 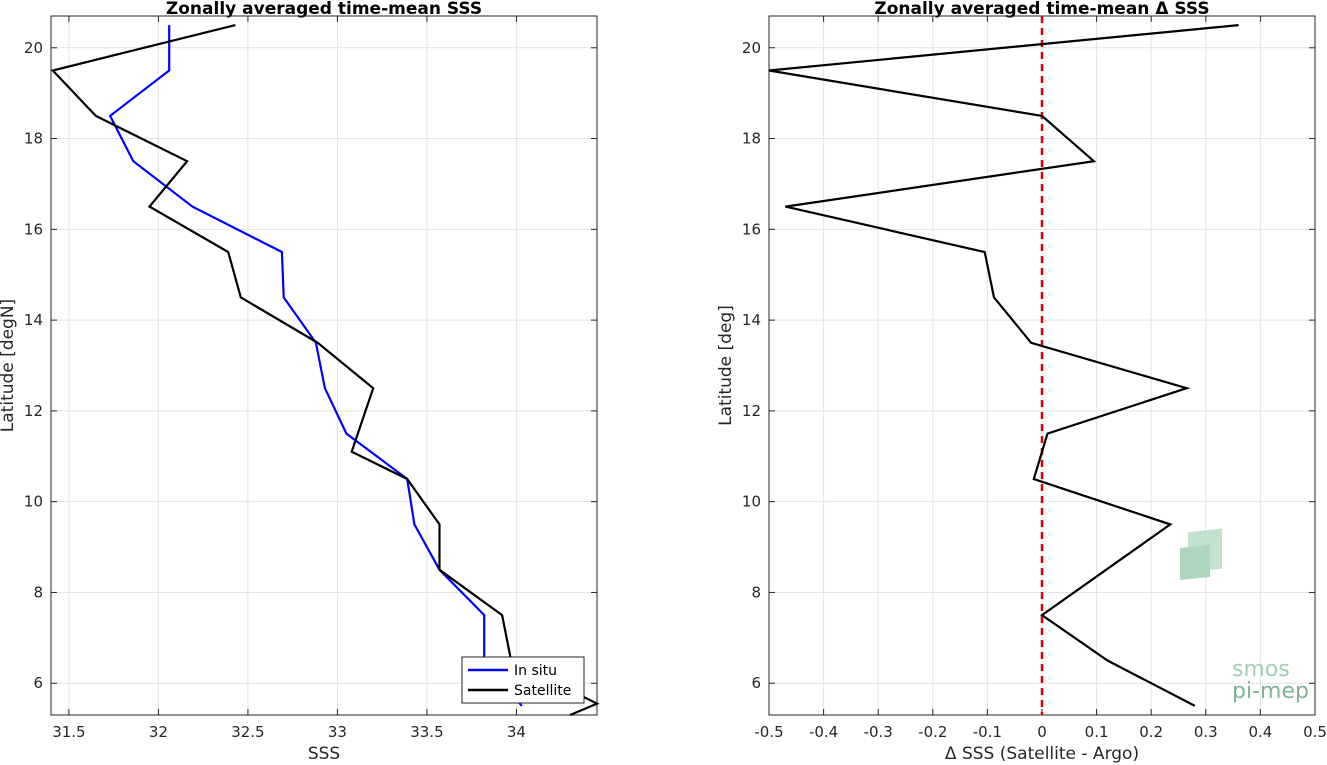 I want to click on right-y-tick-label: 18, so click(x=751, y=139).